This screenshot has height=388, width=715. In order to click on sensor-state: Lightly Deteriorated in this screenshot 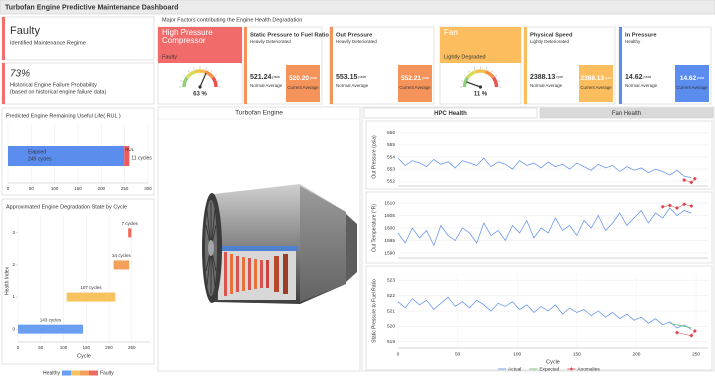, I will do `click(550, 41)`.